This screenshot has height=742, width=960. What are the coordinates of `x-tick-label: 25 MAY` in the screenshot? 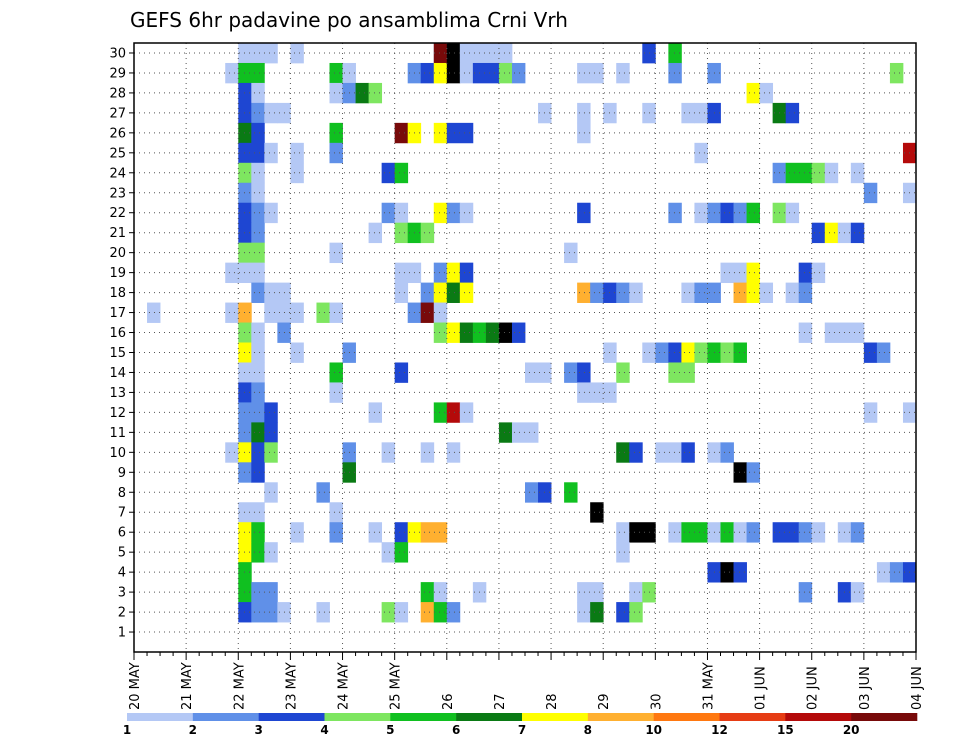 It's located at (396, 686).